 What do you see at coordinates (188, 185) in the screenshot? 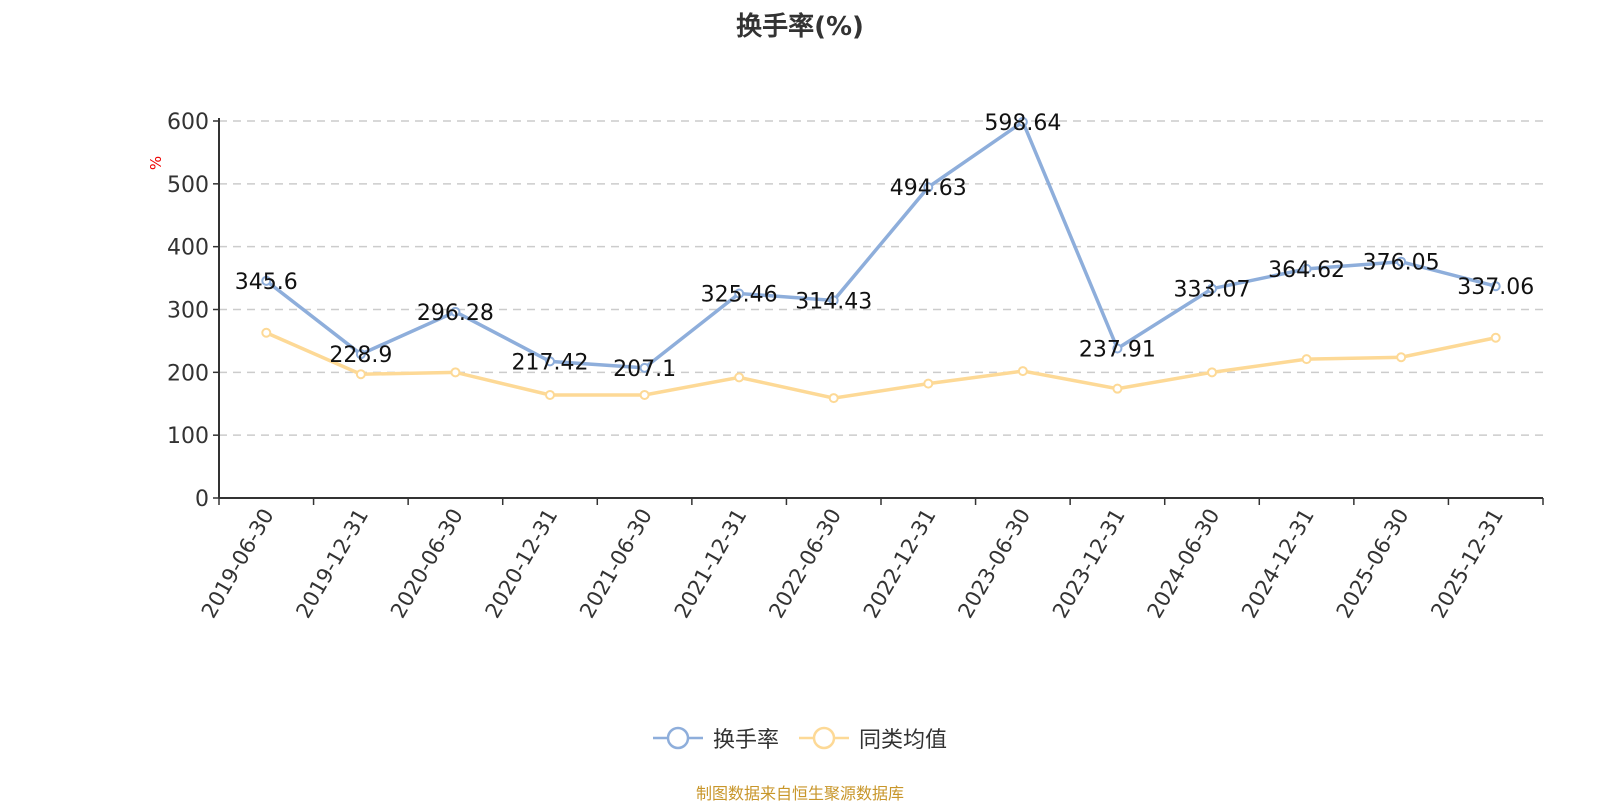
I see `y-tick-label: 500` at bounding box center [188, 185].